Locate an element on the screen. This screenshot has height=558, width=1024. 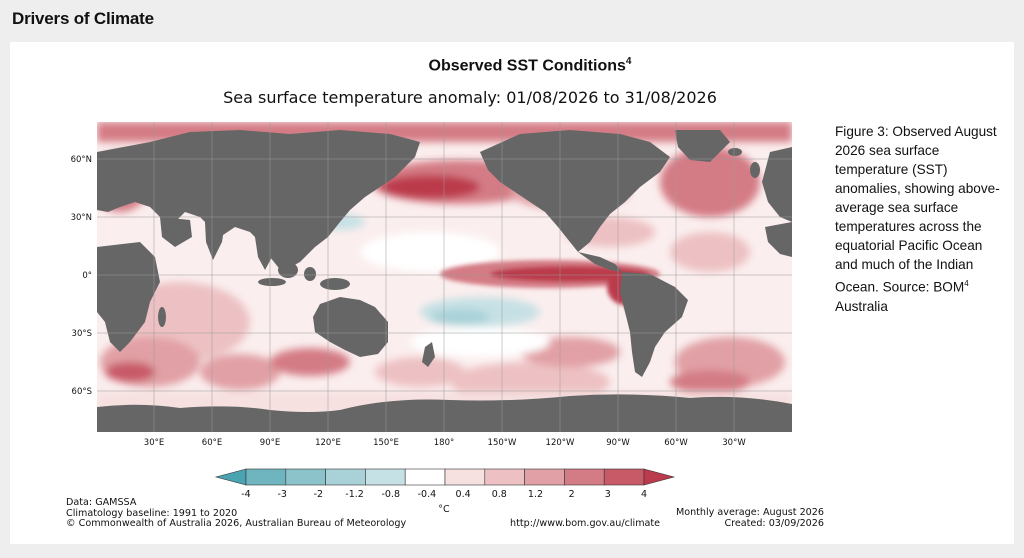
lat-label-60n: 60°N is located at coordinates (81, 160).